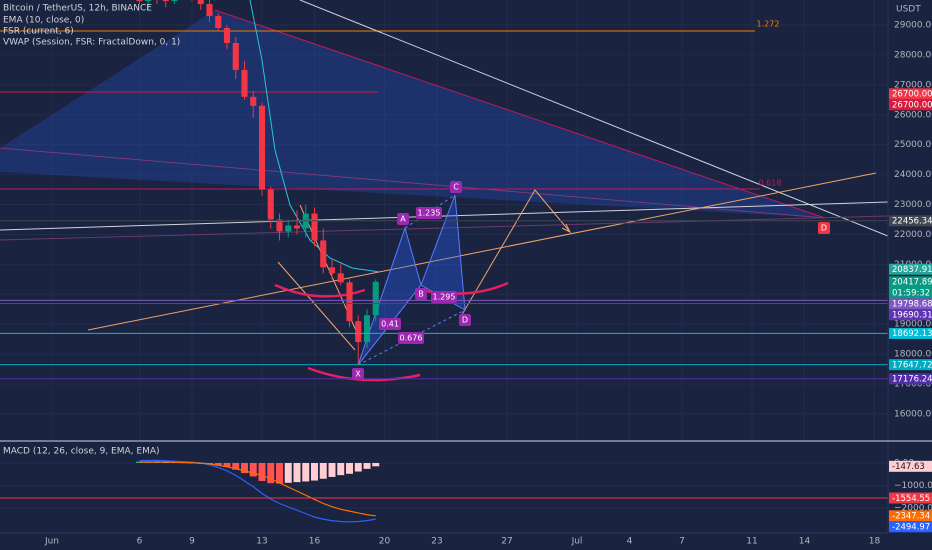 This screenshot has width=932, height=550. I want to click on target-label: D, so click(824, 228).